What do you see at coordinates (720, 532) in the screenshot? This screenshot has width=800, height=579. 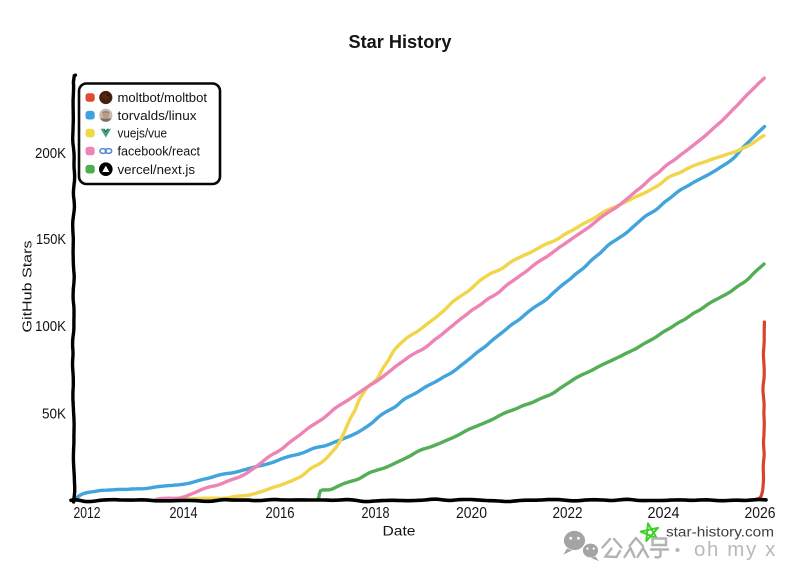 I see `svg-text: star-history.com` at bounding box center [720, 532].